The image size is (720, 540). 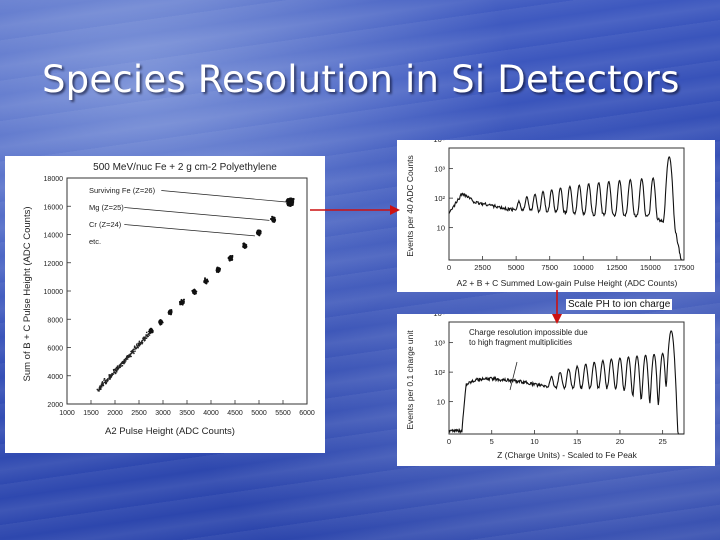 What do you see at coordinates (54, 207) in the screenshot?
I see `scatter-ytick-label: 16000` at bounding box center [54, 207].